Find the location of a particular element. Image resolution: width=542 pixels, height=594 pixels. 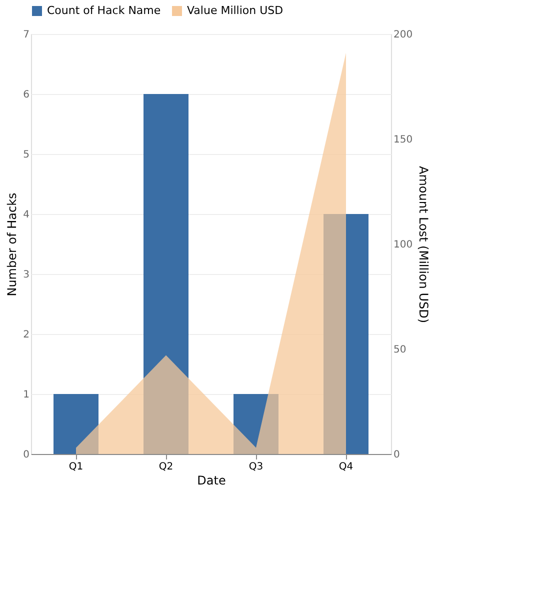

legend-label: Count of Hack Name is located at coordinates (104, 10).